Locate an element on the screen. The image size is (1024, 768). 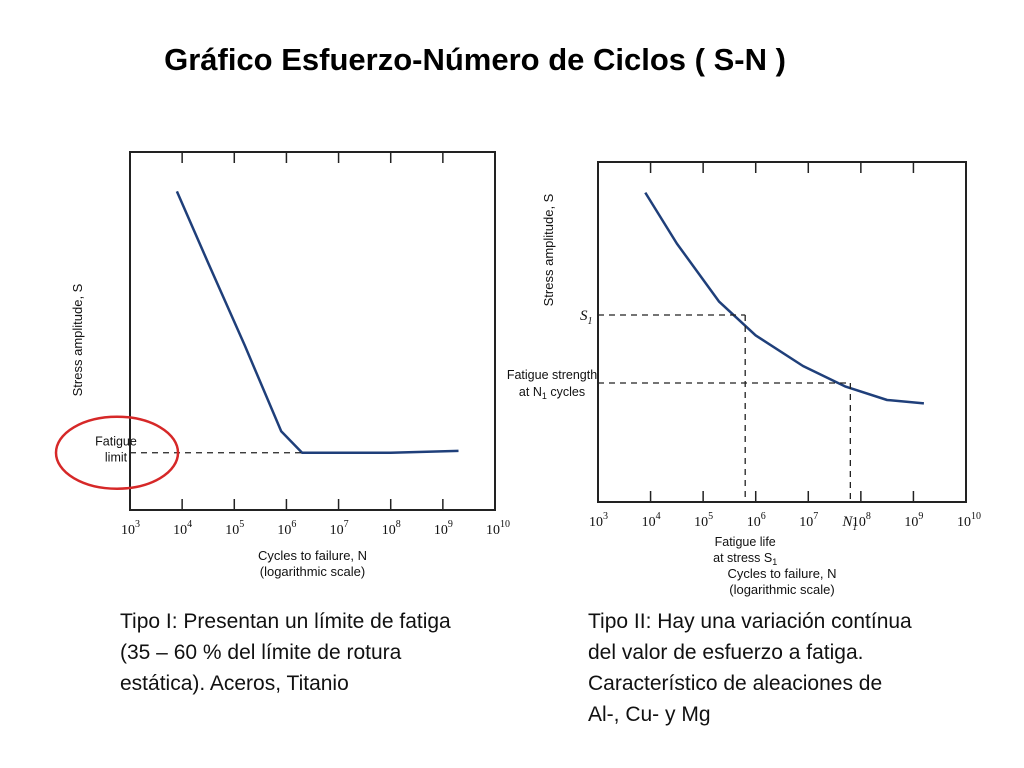
caption-line: Tipo II: Hay una variación contínua is located at coordinates (750, 621).